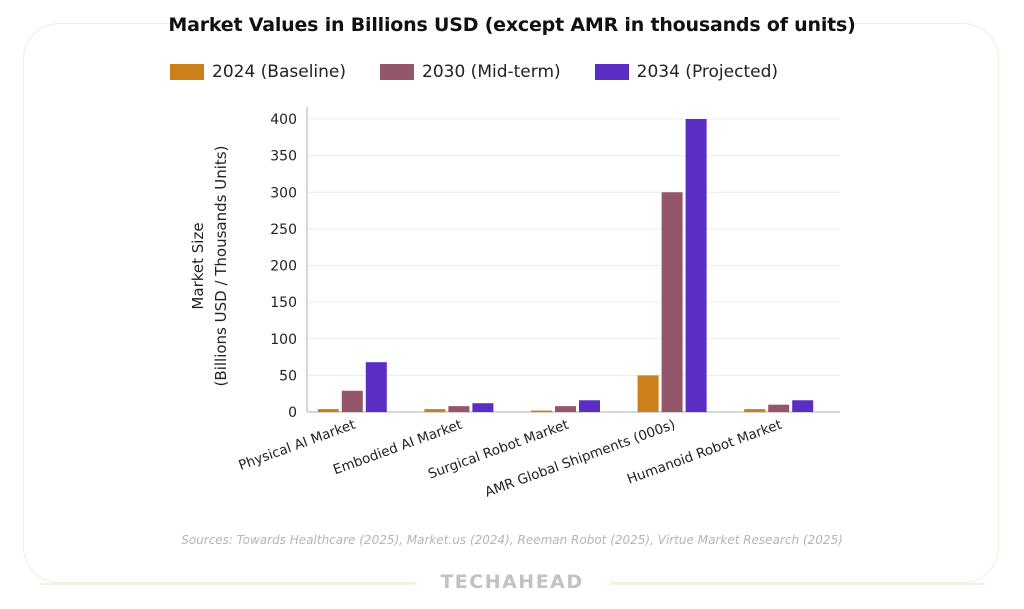 The image size is (1024, 609). I want to click on y-axis-label: Market Size, so click(198, 265).